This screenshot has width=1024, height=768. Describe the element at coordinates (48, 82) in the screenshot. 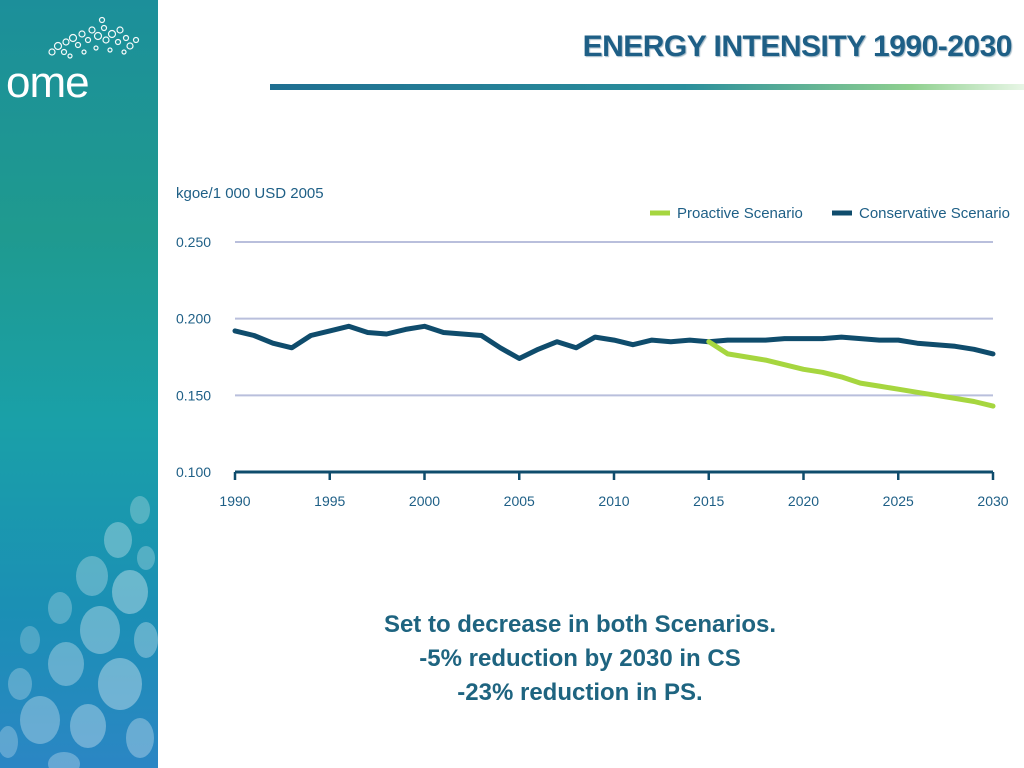

I see `ome-logo-text: ome` at that location.